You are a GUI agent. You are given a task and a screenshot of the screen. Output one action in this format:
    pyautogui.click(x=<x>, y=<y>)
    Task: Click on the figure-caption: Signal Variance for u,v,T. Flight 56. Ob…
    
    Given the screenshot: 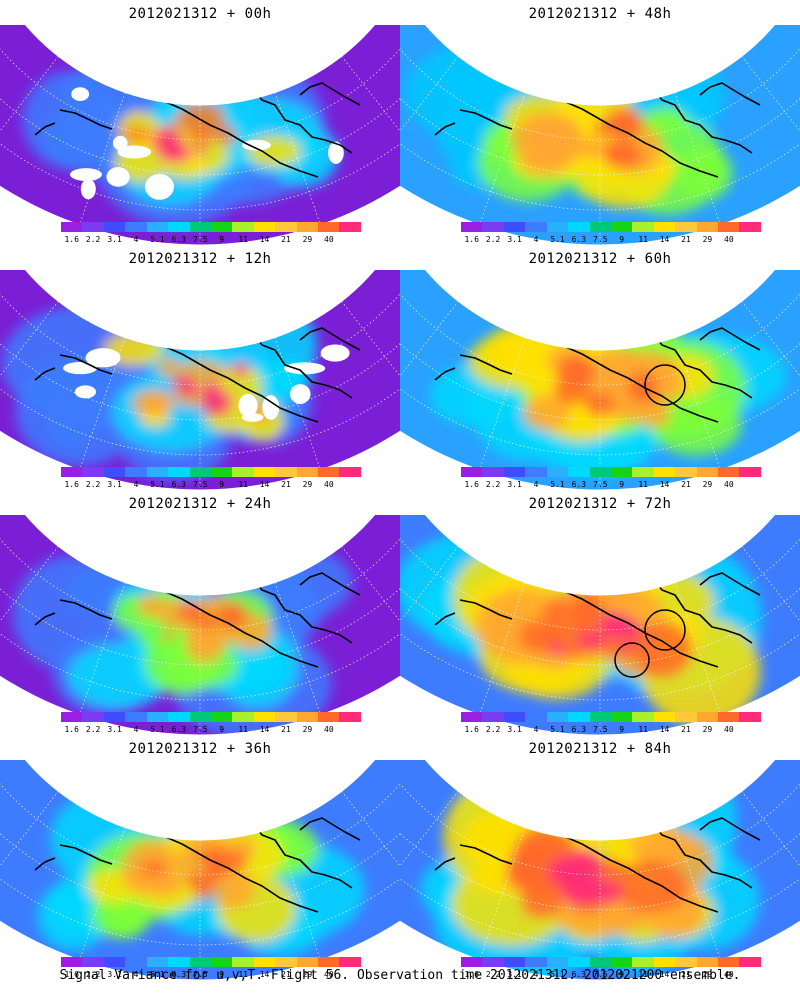 What is the action you would take?
    pyautogui.click(x=400, y=975)
    